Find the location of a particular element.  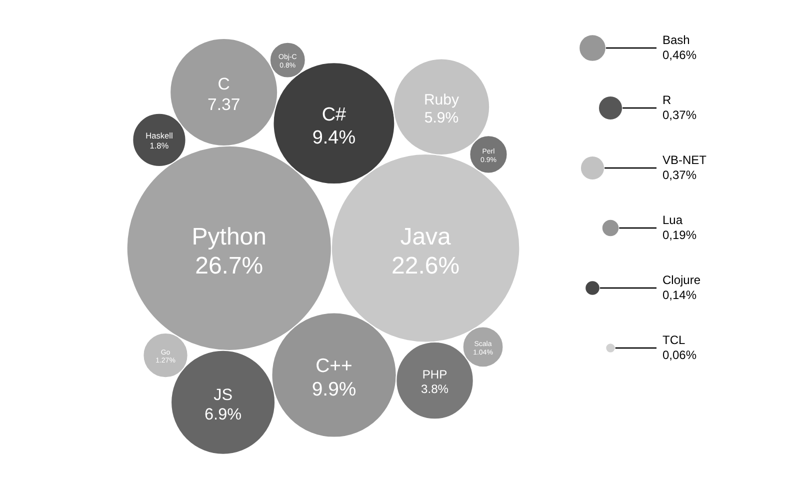

category-label: Haskell is located at coordinates (159, 135).